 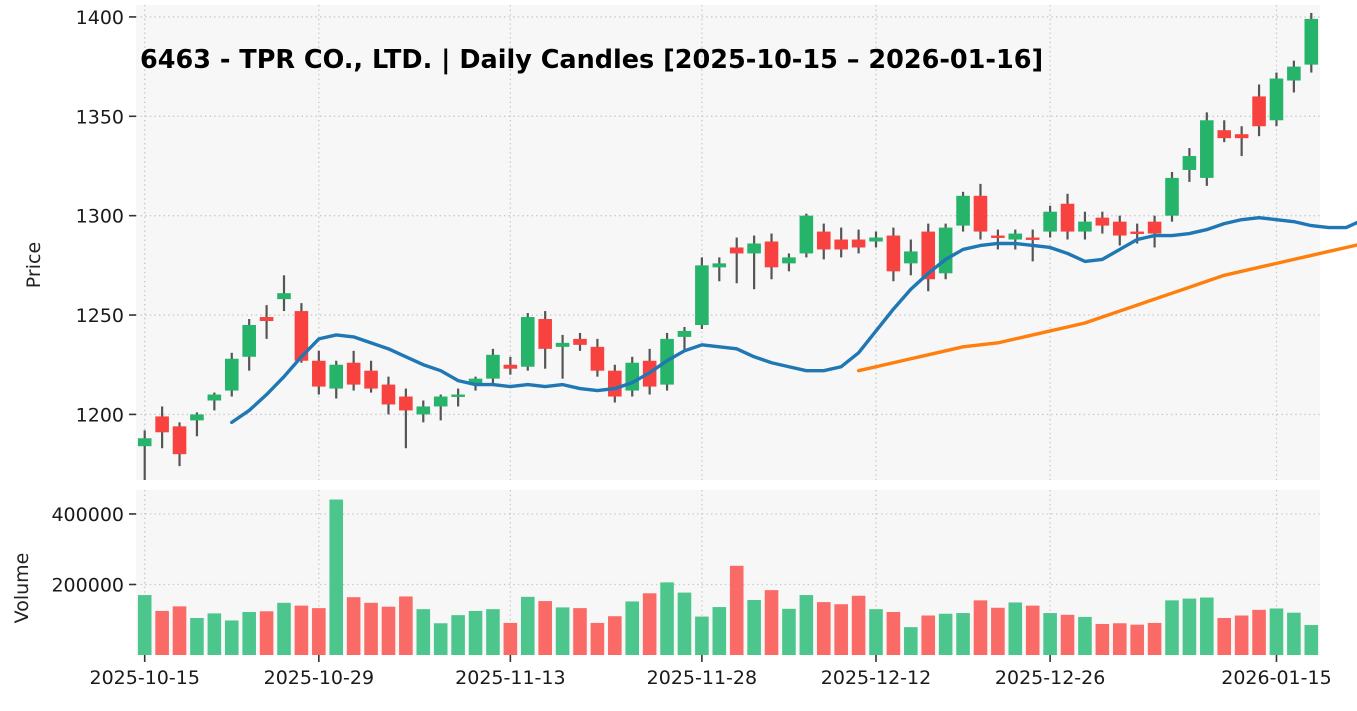 What do you see at coordinates (1050, 678) in the screenshot?
I see `x-tick-label: 2025-12-26` at bounding box center [1050, 678].